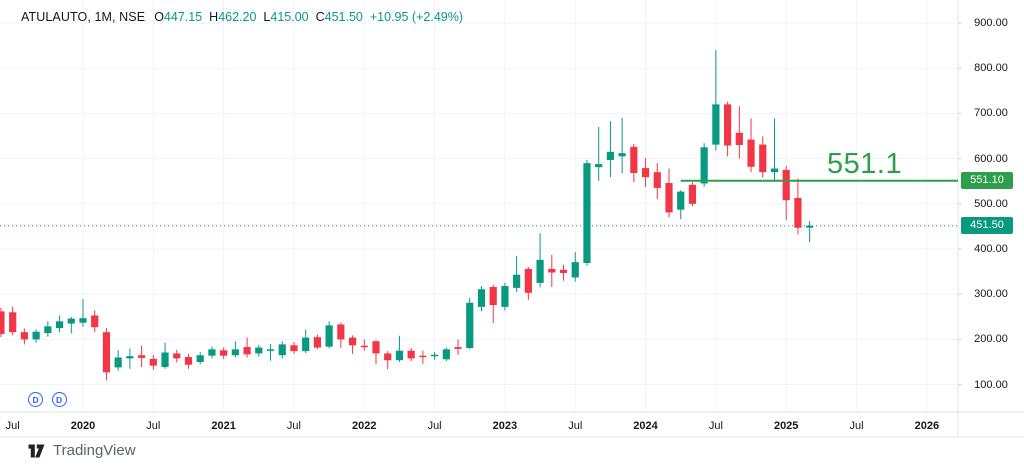 The image size is (1024, 466). Describe the element at coordinates (233, 17) in the screenshot. I see `legend-high: H462.20` at that location.